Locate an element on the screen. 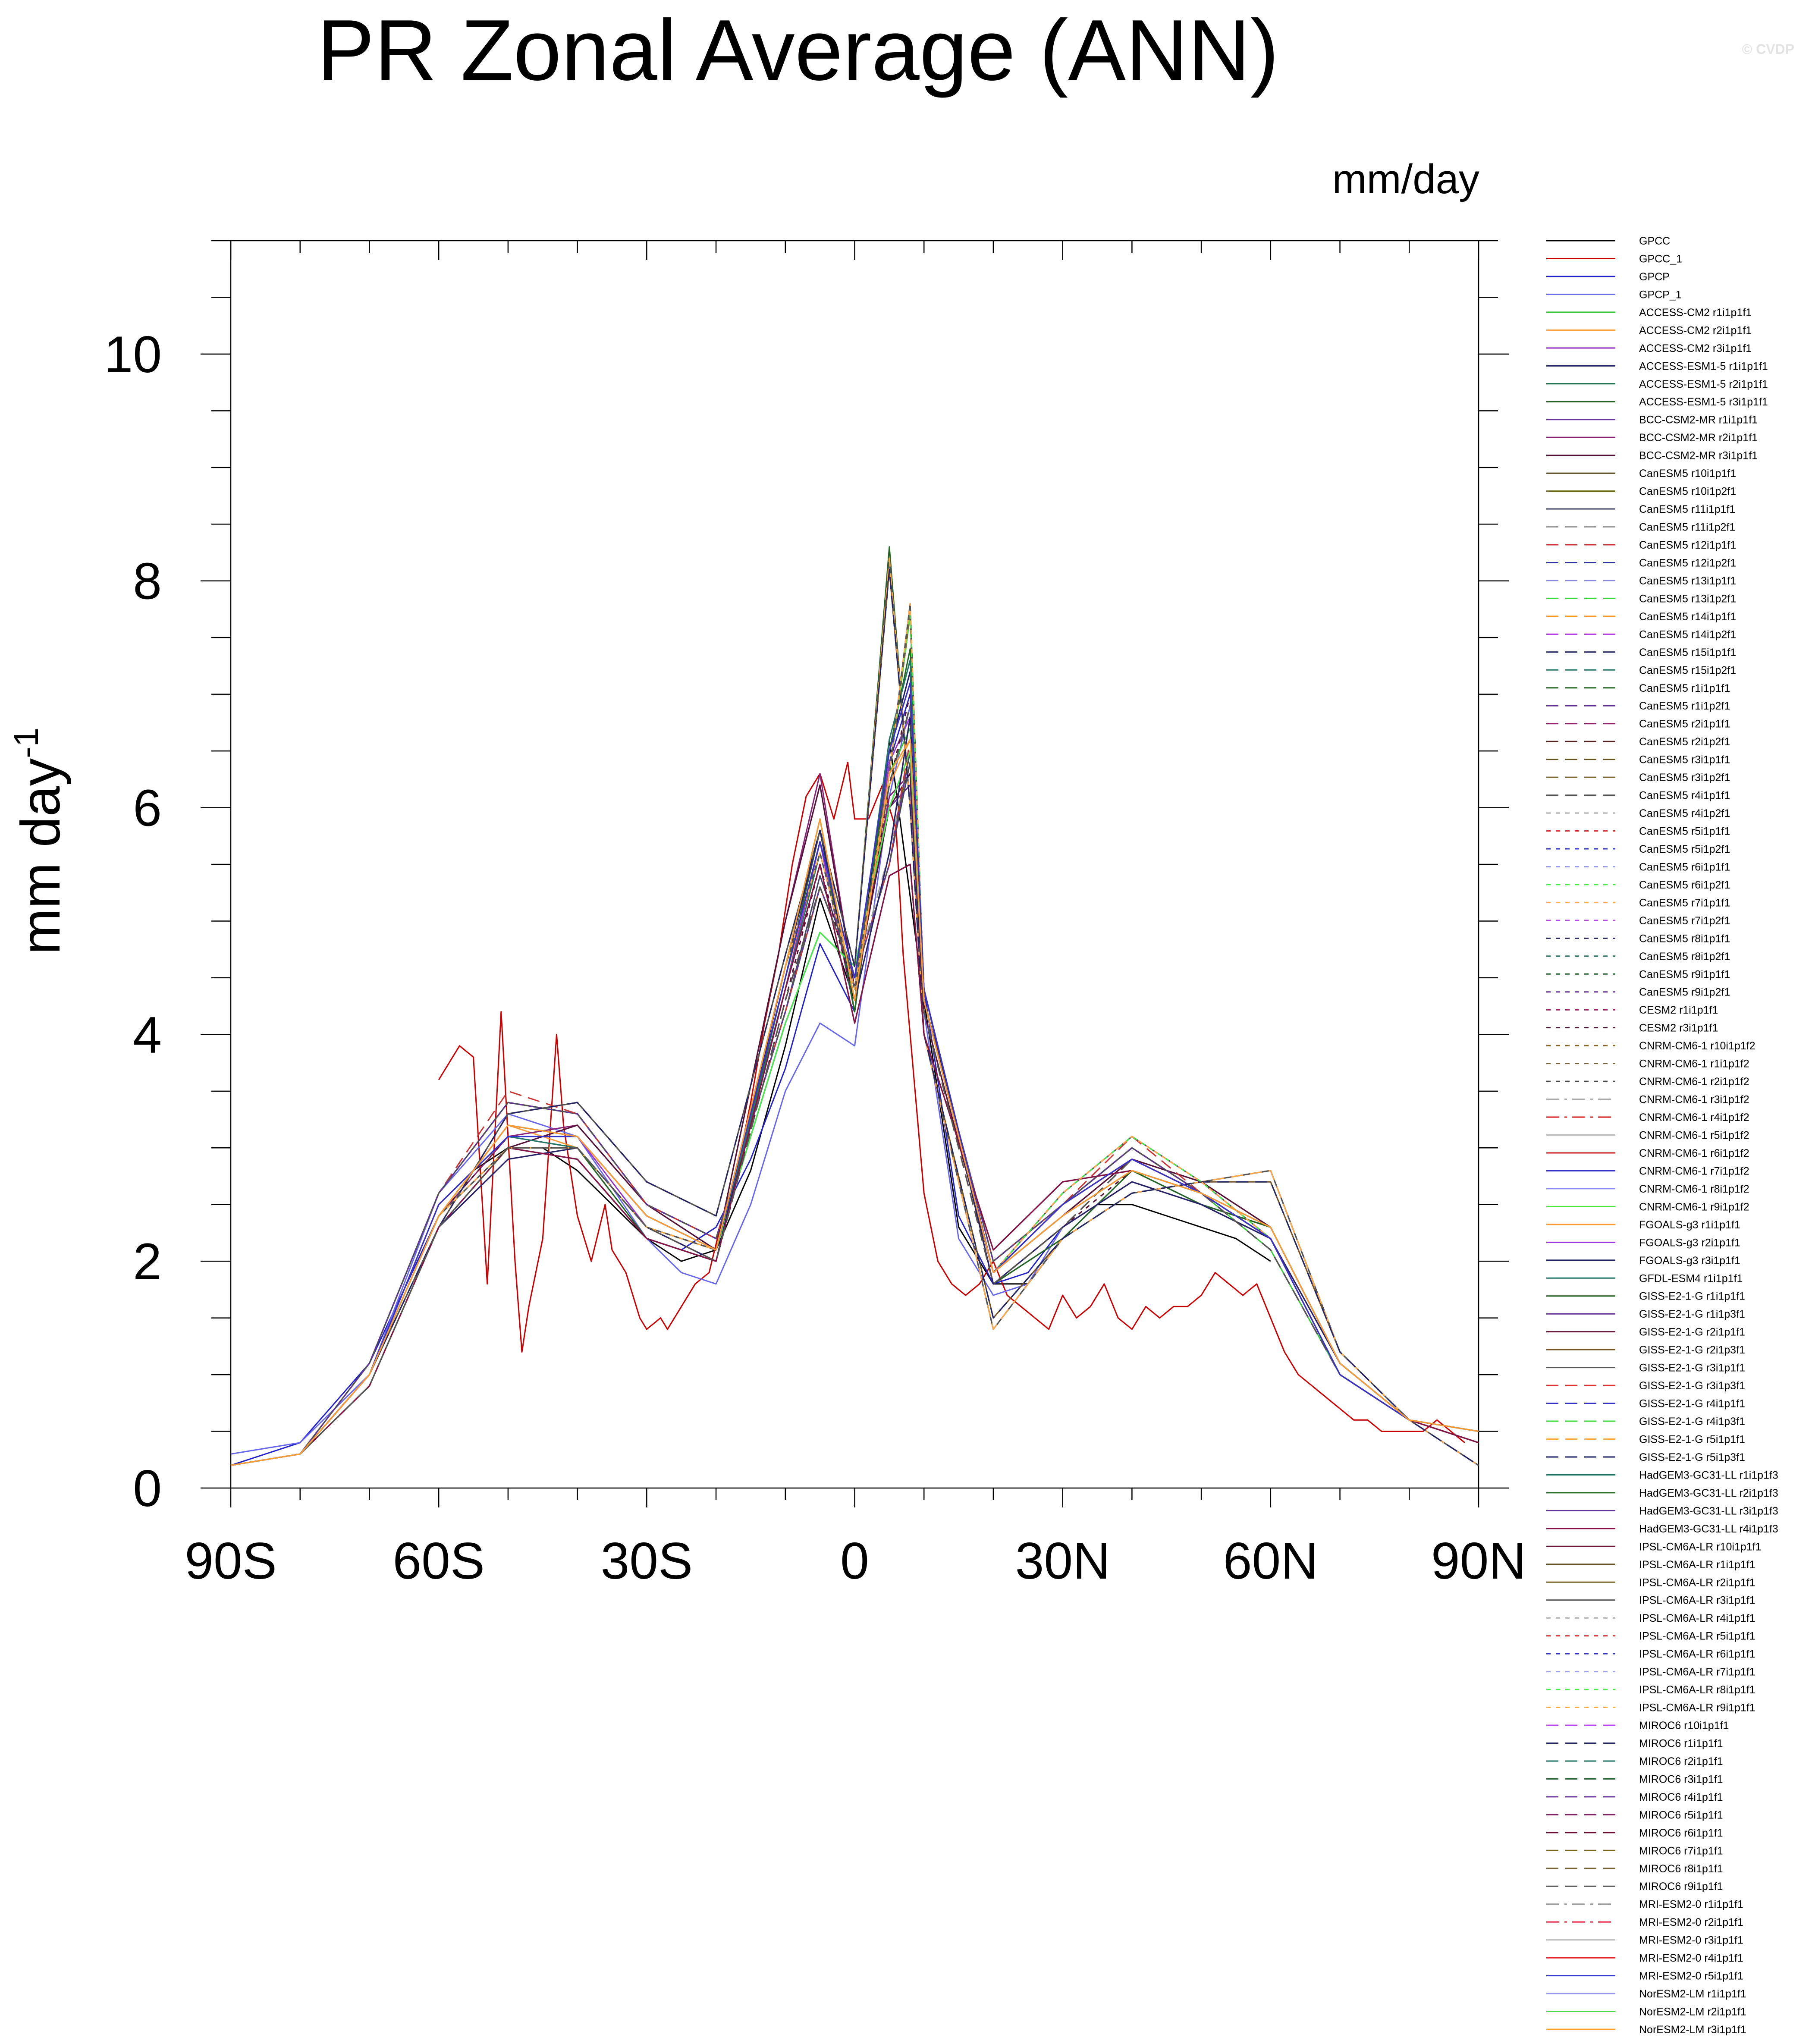 The width and height of the screenshot is (1812, 2044). legend-label: CNRM-CM6-1 r6i1p1f2 is located at coordinates (1694, 1153).